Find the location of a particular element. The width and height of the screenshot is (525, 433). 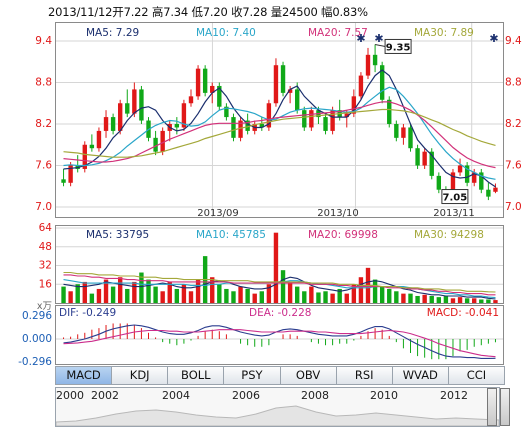

tab-macd: MACD is located at coordinates (84, 375).